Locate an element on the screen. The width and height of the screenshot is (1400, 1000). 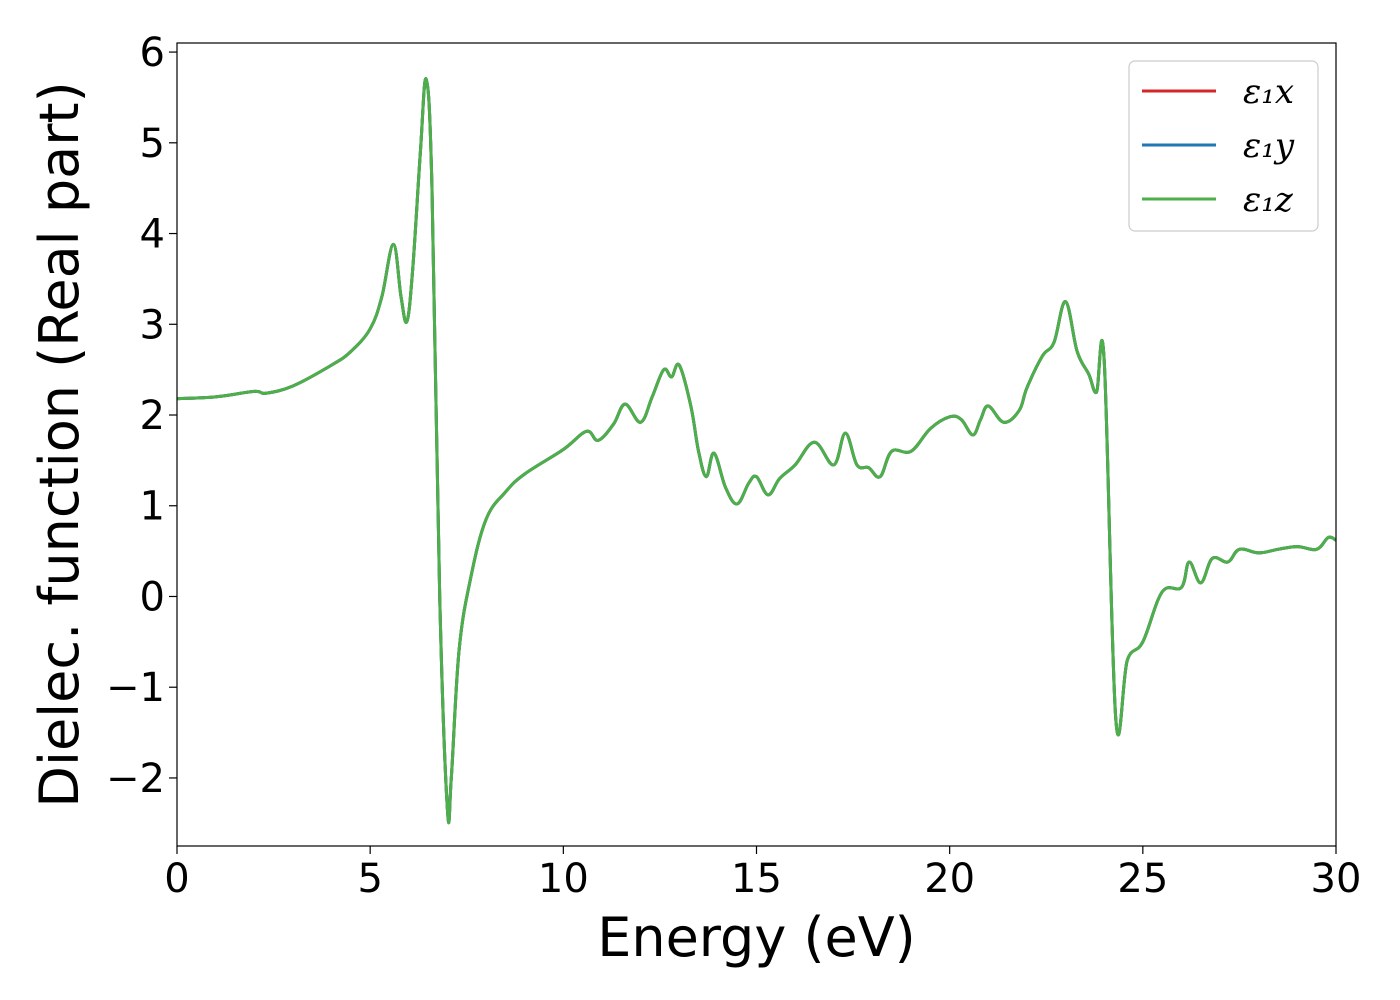
legend-label: ε₁x is located at coordinates (1268, 92).